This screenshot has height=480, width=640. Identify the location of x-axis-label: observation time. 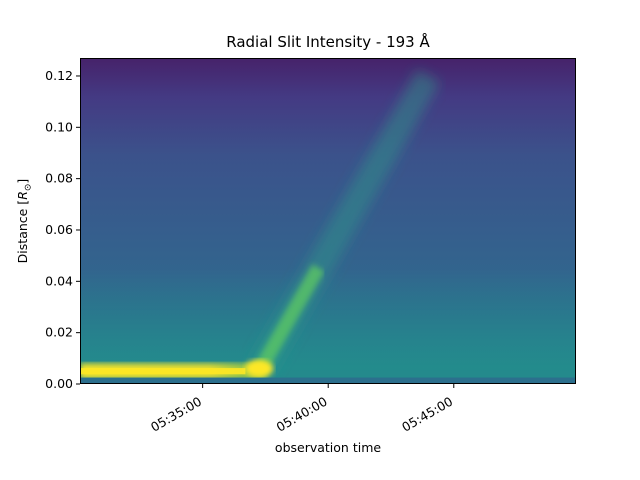
(328, 447).